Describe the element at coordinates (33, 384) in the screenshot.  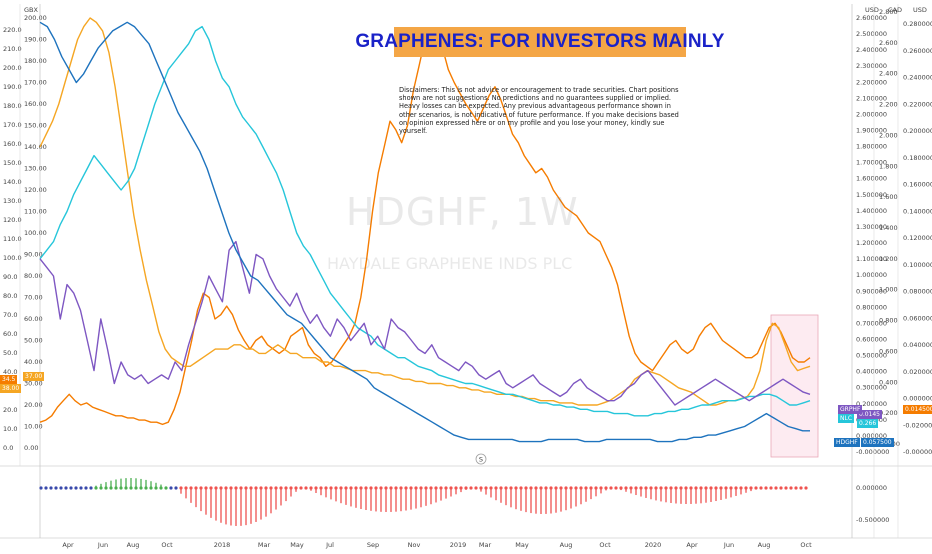
I see `gbx-tick-label: 30.00` at that location.